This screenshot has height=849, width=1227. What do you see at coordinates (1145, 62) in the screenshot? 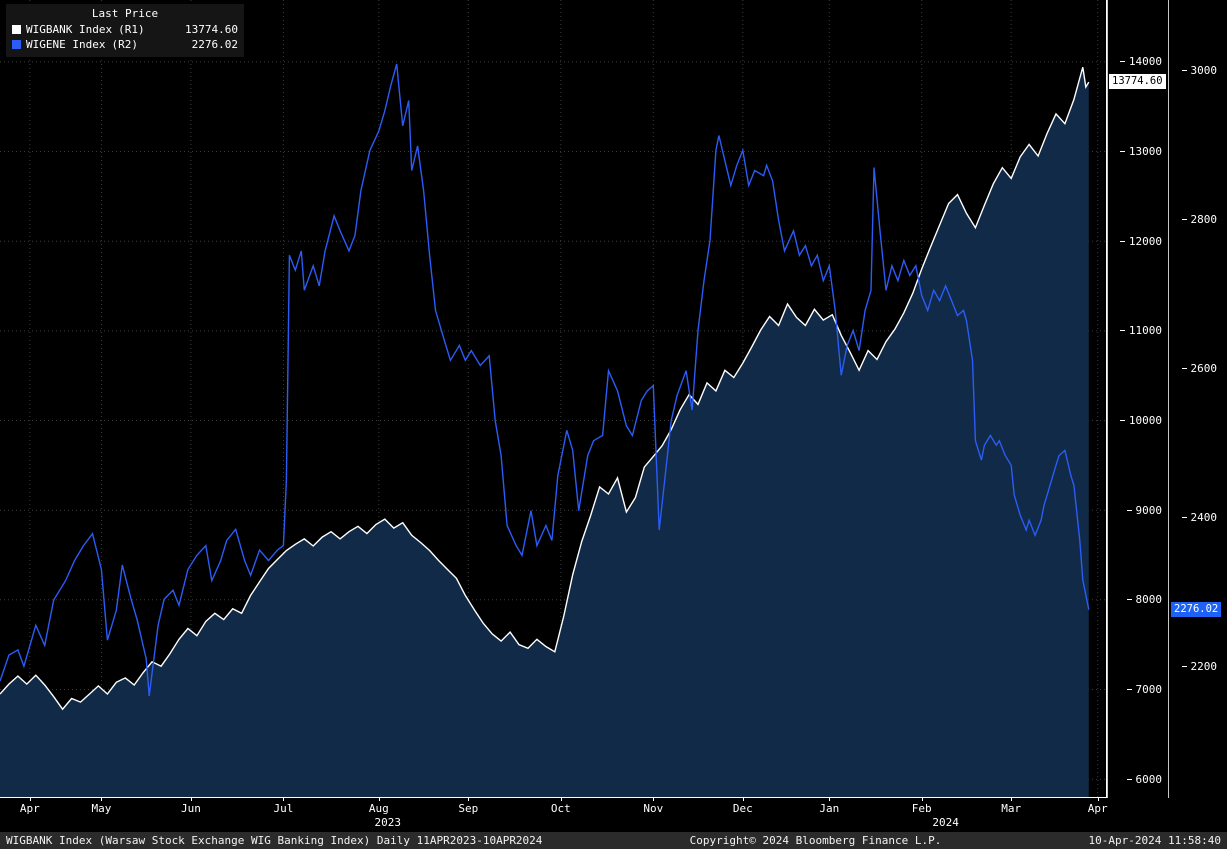
I see `tick-value: 14000` at bounding box center [1145, 62].